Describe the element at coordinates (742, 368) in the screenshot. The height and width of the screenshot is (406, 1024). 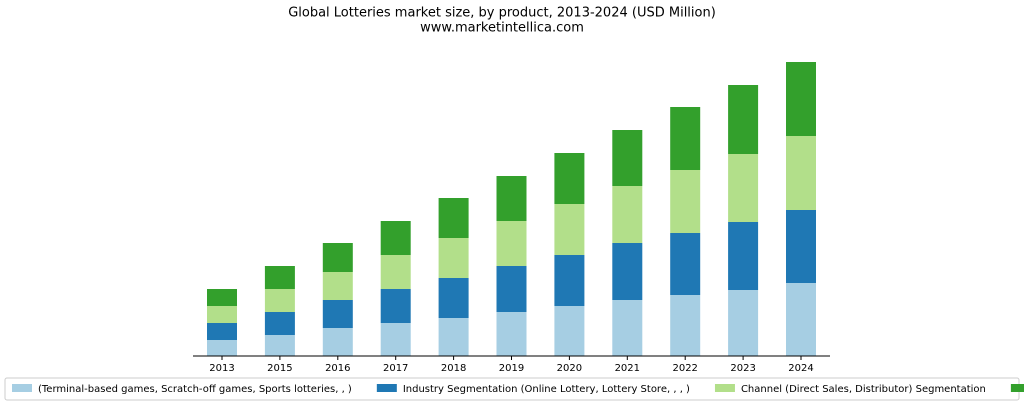
I see `x-tick-label: 2023` at that location.